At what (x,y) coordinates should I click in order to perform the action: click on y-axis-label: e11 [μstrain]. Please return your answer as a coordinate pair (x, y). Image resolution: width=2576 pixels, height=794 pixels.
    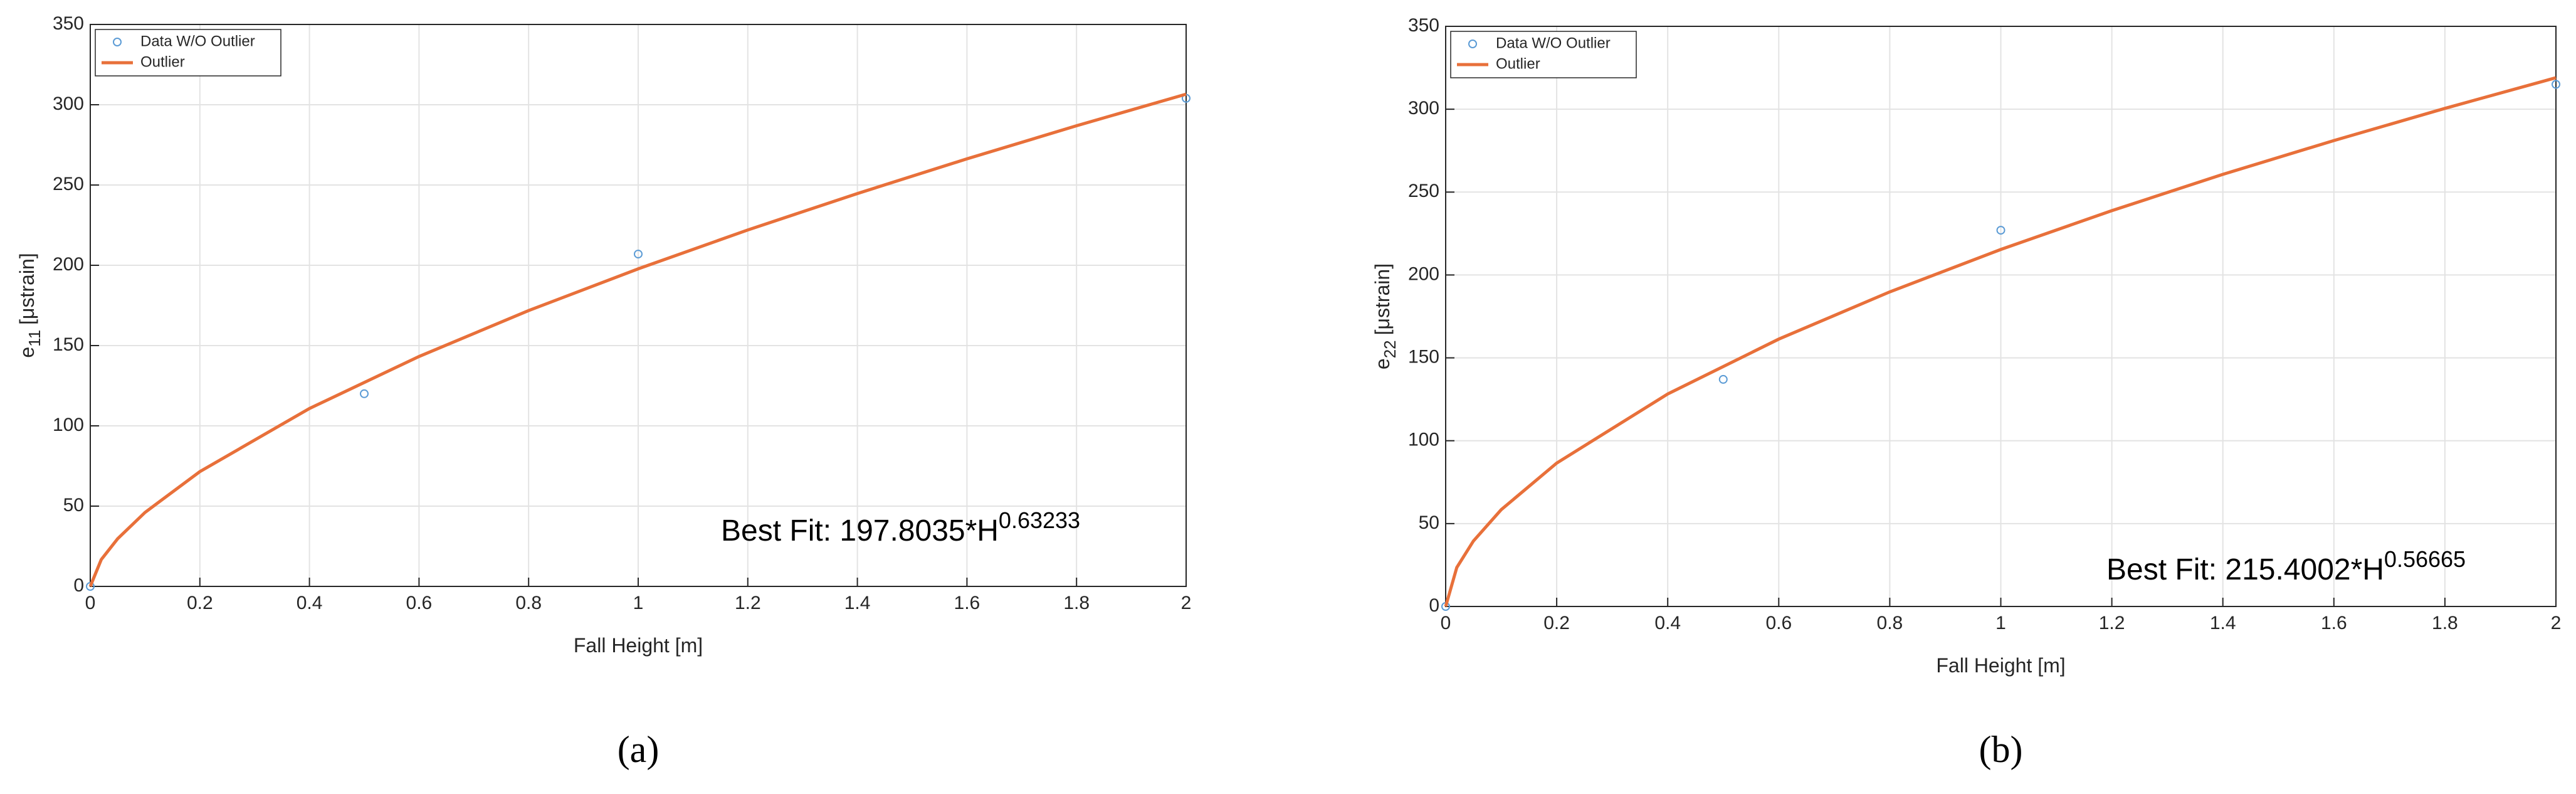
    Looking at the image, I should click on (30, 305).